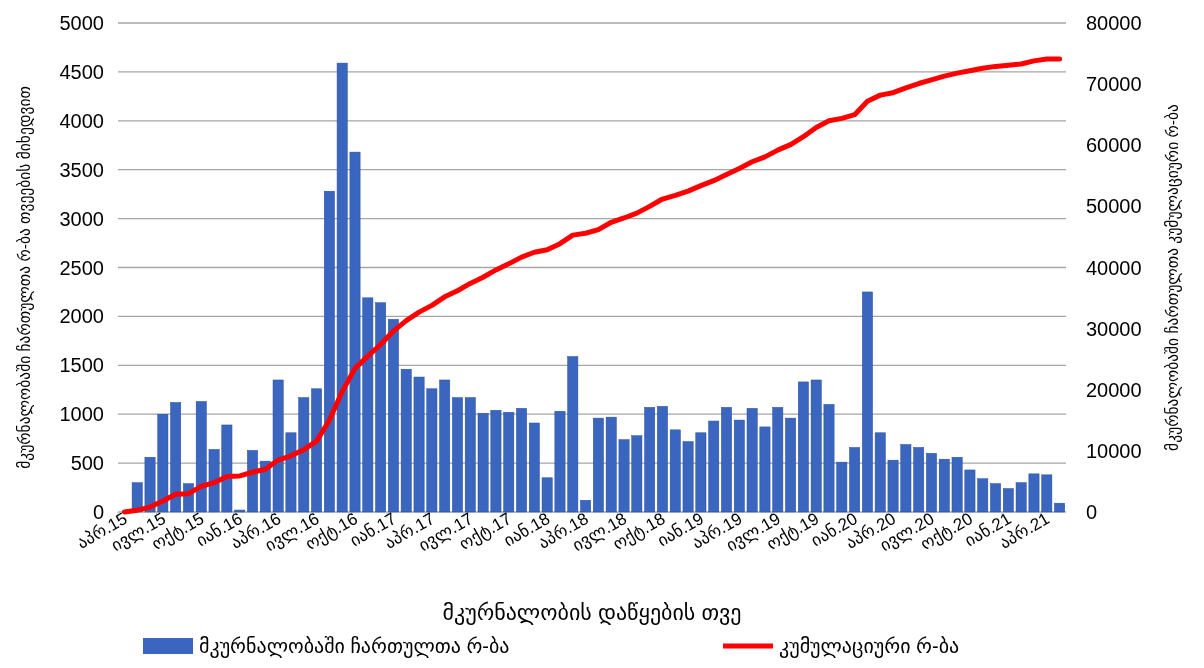 The width and height of the screenshot is (1204, 668). I want to click on y-tick-label: 2000, so click(81, 316).